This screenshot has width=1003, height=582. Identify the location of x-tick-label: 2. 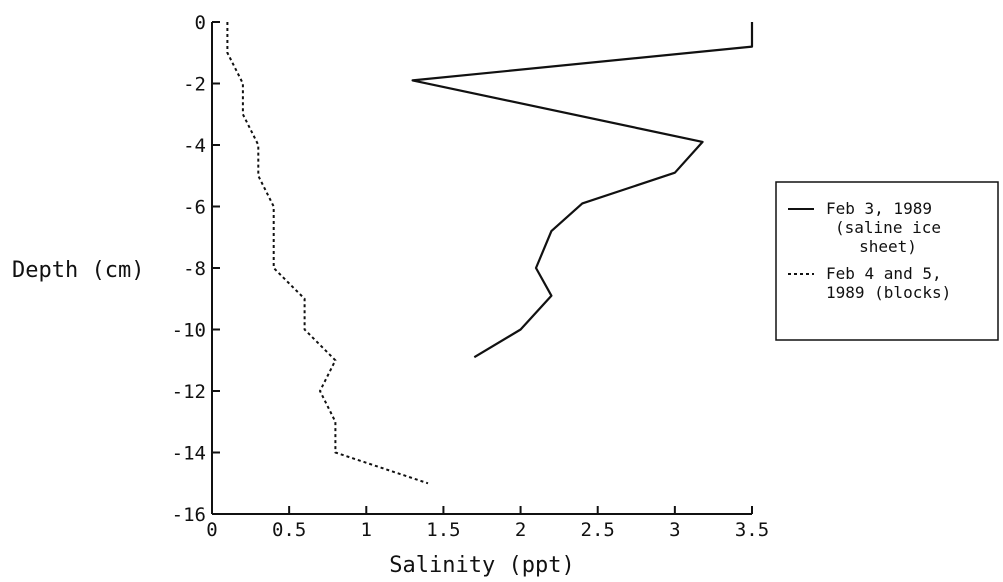
(520, 530).